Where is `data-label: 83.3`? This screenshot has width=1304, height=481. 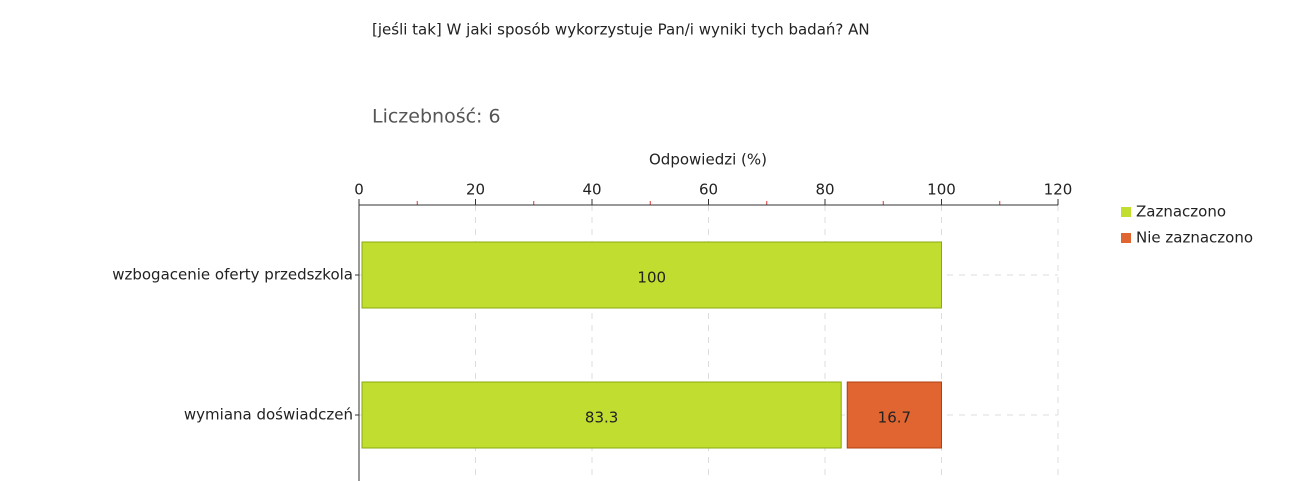
data-label: 83.3 is located at coordinates (601, 418).